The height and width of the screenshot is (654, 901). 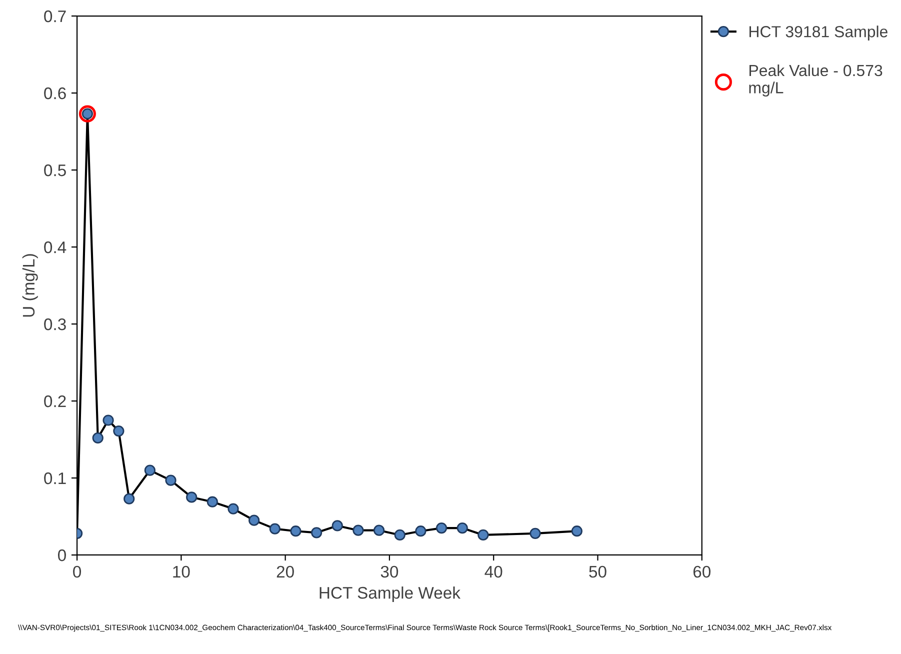 I want to click on legend-label: Peak Value - 0.573 mg/L, so click(x=815, y=80).